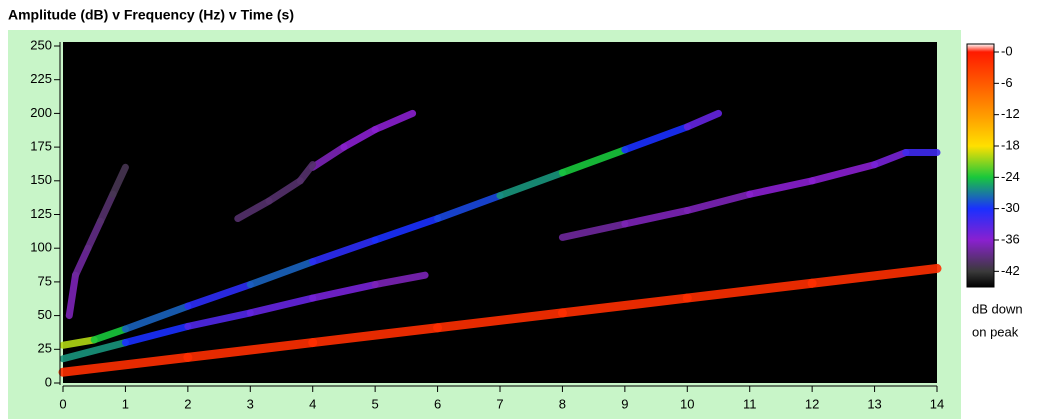 This screenshot has width=1047, height=419. I want to click on y-tick-label: 50, so click(45, 314).